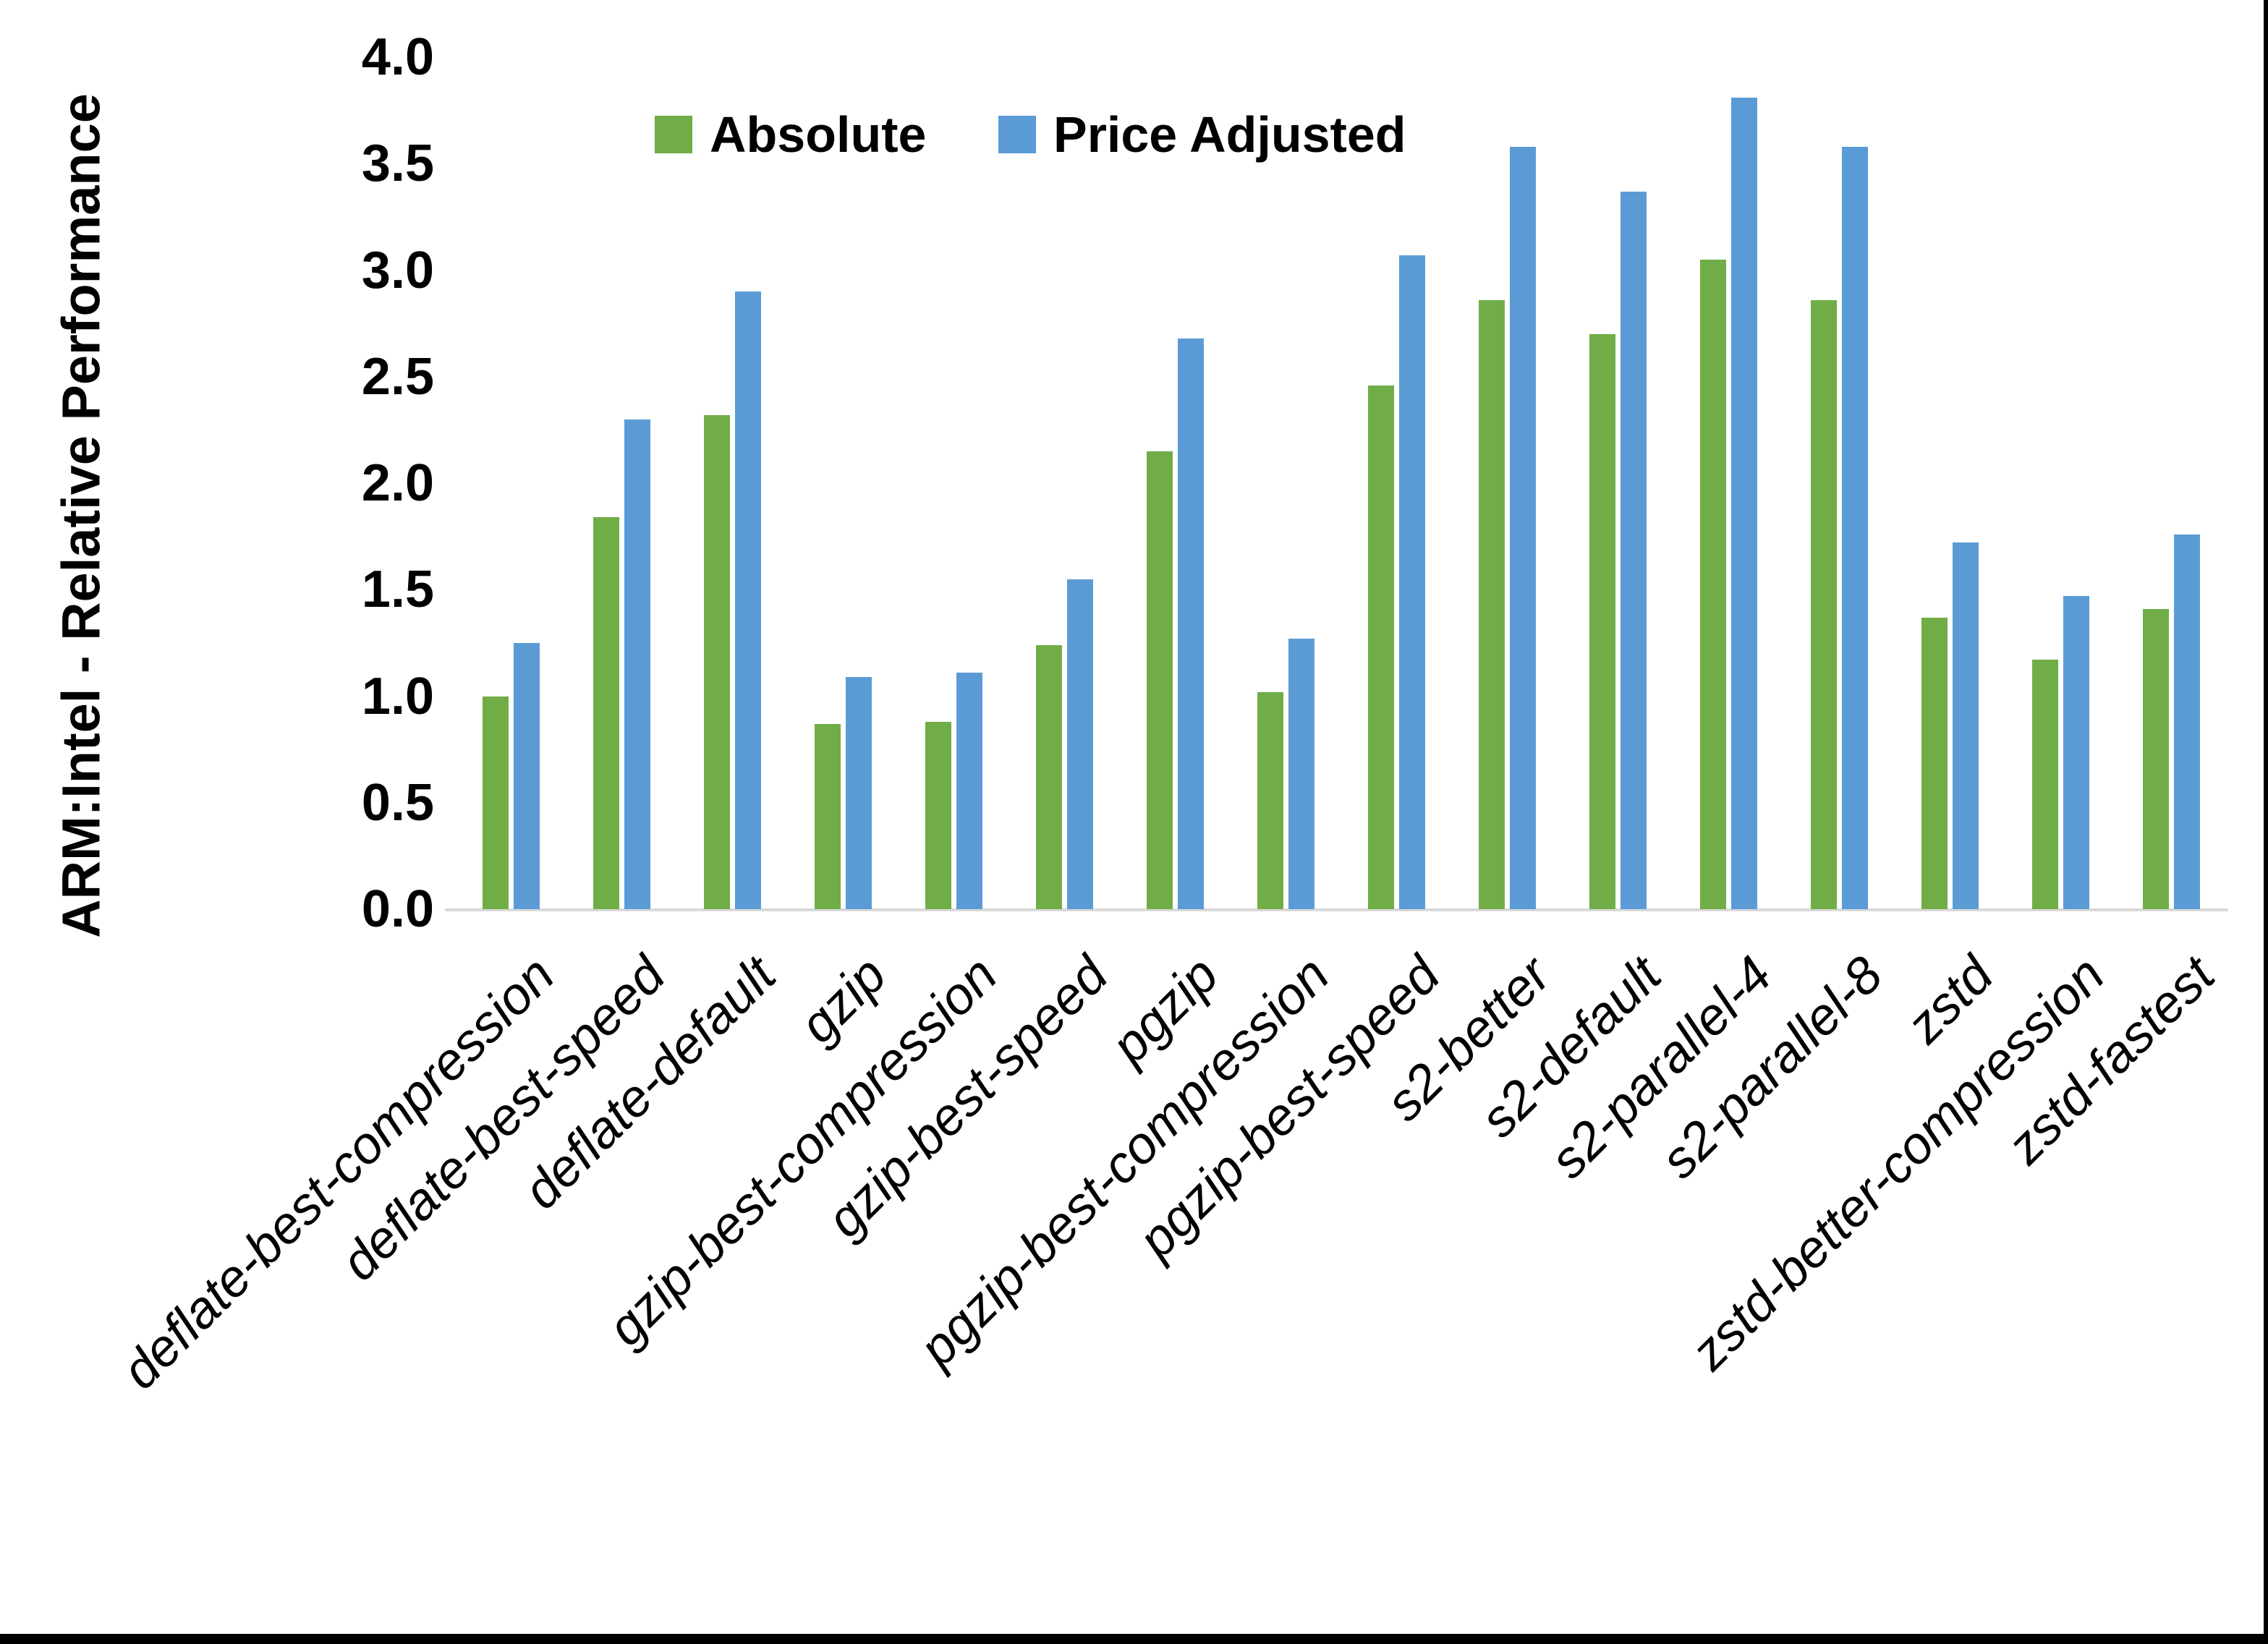  Describe the element at coordinates (1412, 582) in the screenshot. I see `bar-price-adjusted-pgzip-best-speed` at that location.